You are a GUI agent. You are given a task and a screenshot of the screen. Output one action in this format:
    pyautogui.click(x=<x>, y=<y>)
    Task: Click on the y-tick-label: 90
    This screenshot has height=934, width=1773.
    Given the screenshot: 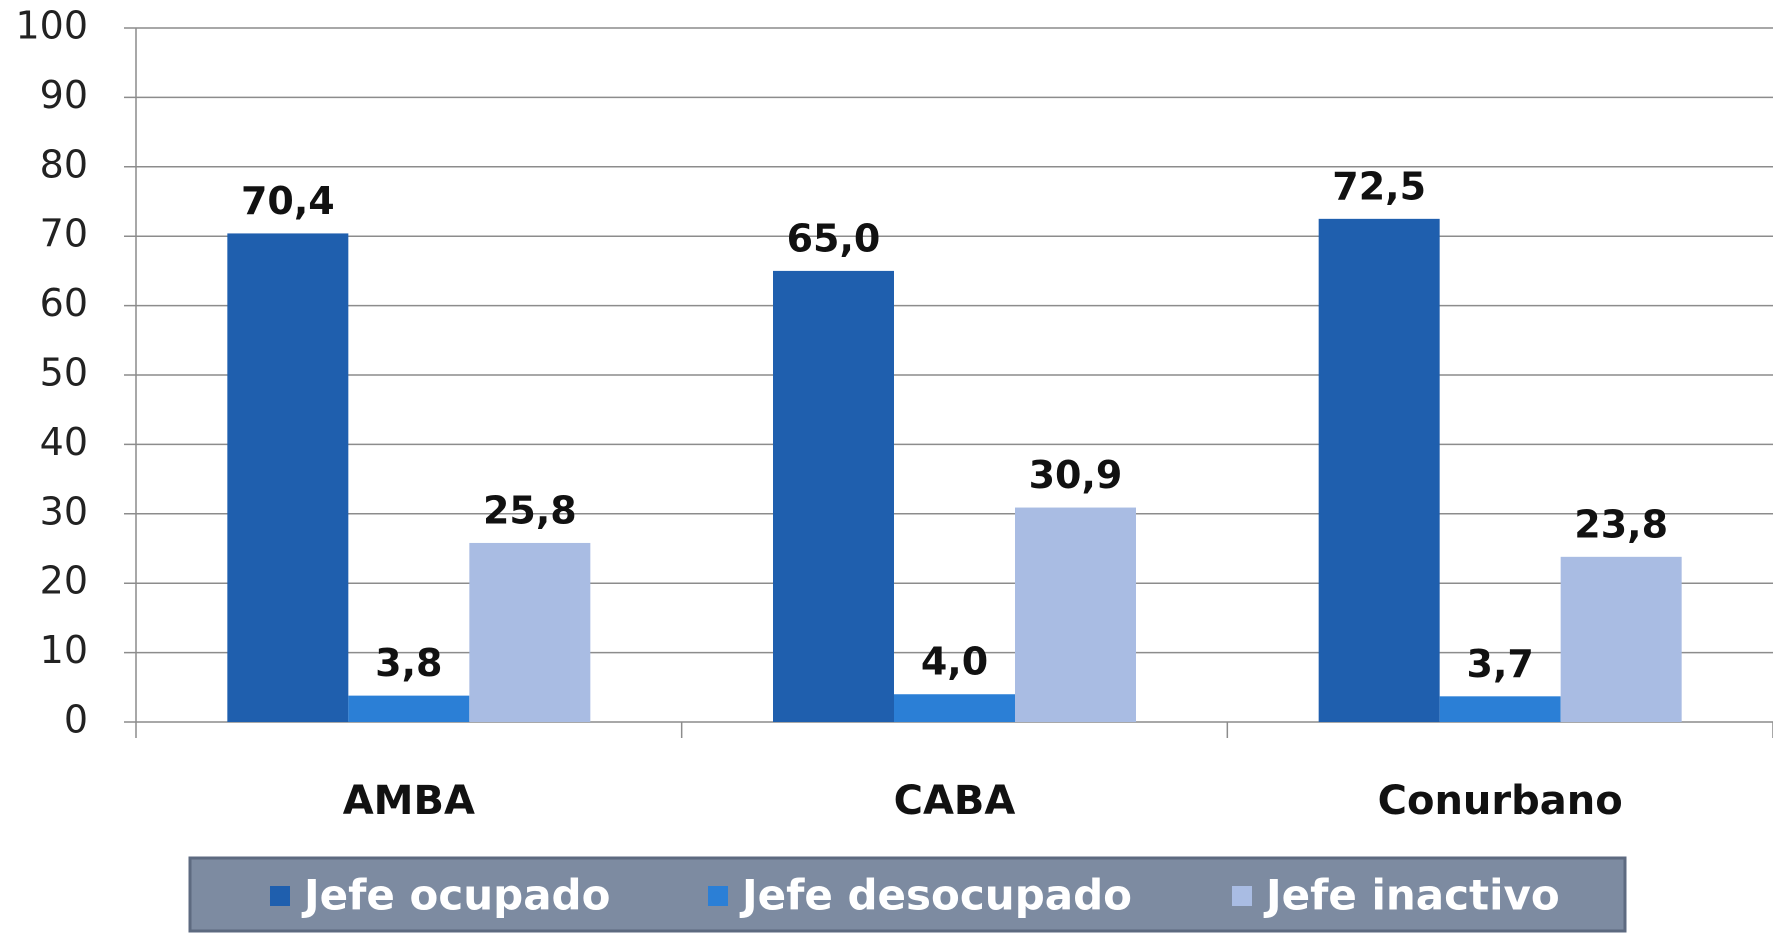 What is the action you would take?
    pyautogui.click(x=64, y=95)
    